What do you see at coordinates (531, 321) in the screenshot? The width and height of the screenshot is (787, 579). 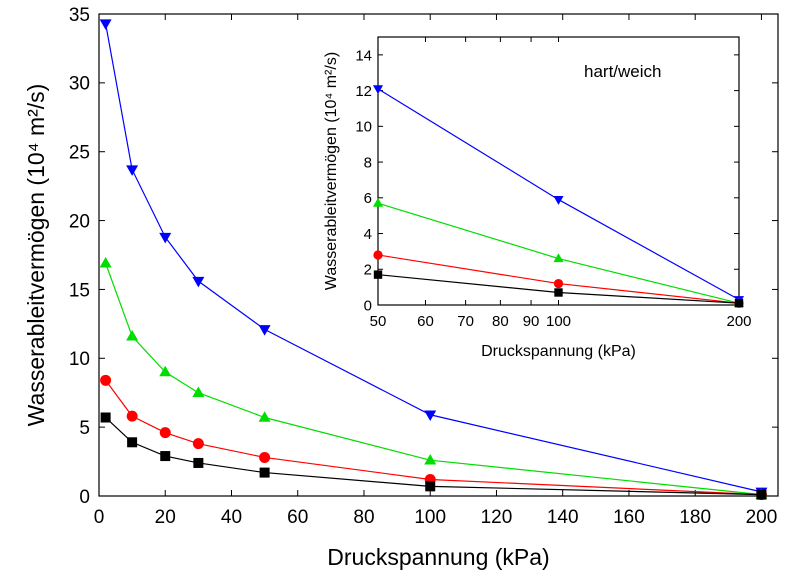 I see `x-tick-label: 90` at bounding box center [531, 321].